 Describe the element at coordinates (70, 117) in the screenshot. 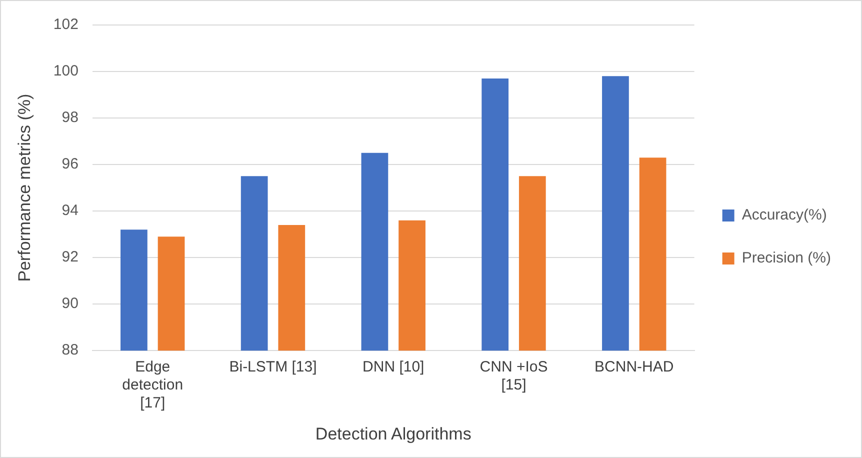

I see `y-tick-label: 98` at that location.